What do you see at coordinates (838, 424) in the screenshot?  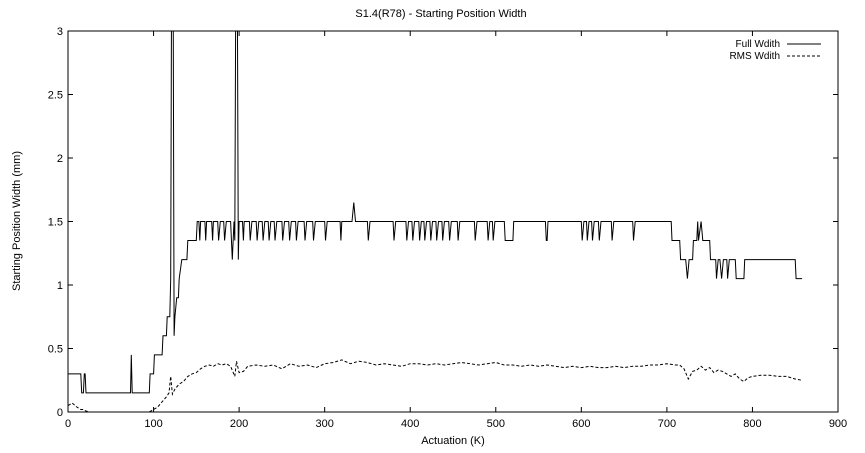 I see `x-tick-label: 900` at bounding box center [838, 424].